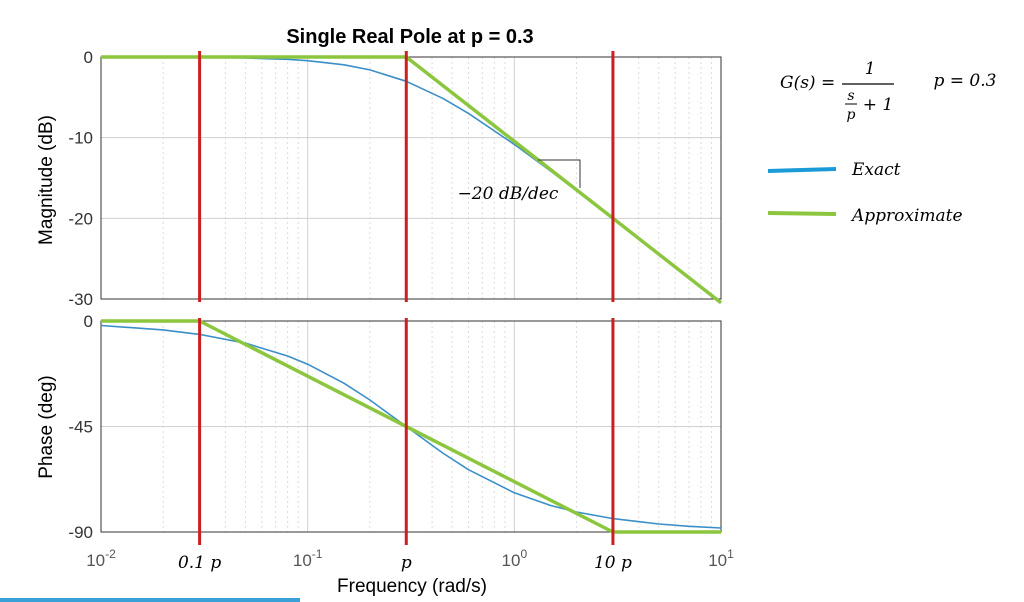 The image size is (1024, 602). Describe the element at coordinates (876, 170) in the screenshot. I see `legend-label-exact: Exact` at that location.